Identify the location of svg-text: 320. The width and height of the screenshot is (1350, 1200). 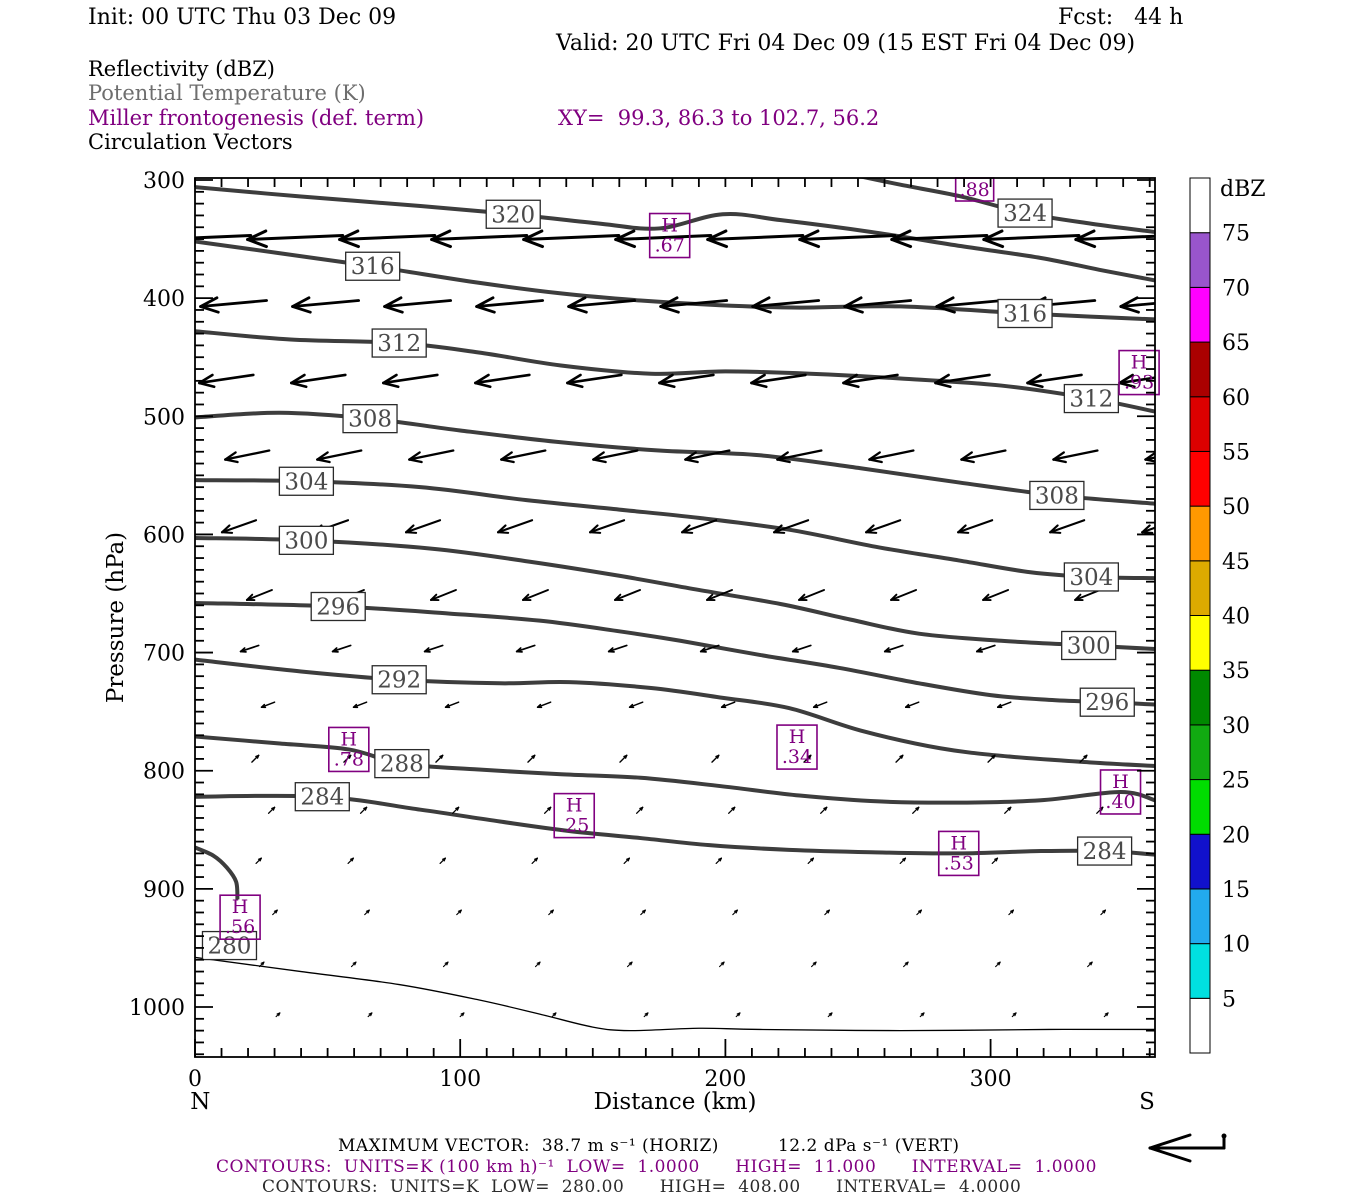
(513, 215).